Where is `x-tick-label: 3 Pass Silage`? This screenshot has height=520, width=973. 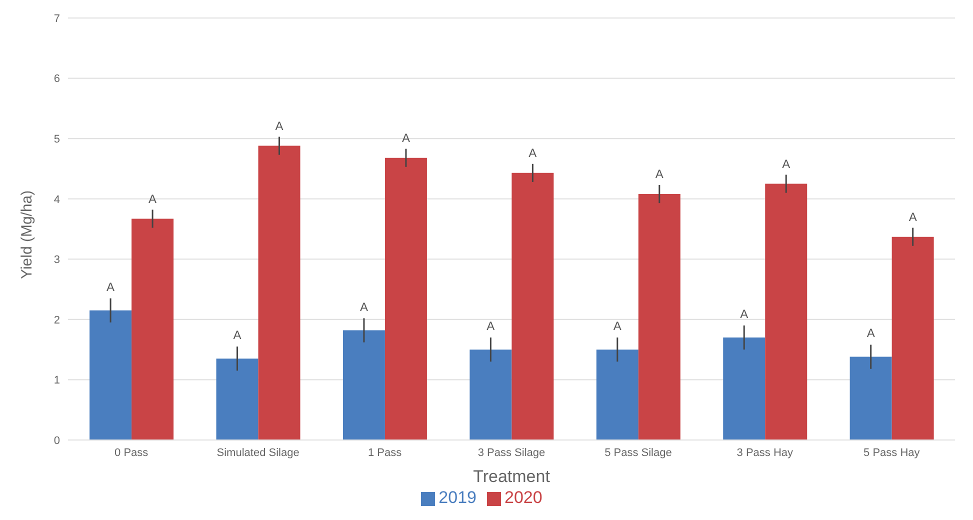
x-tick-label: 3 Pass Silage is located at coordinates (512, 452).